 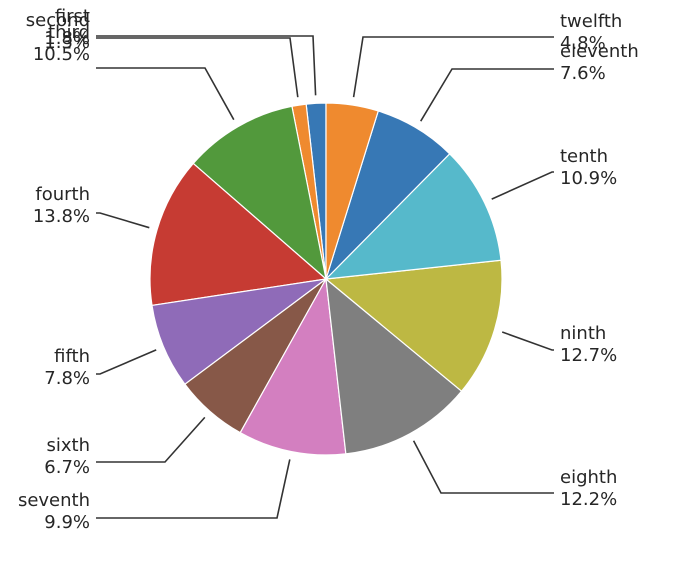 I want to click on pie-slice-twelfth, so click(x=352, y=191).